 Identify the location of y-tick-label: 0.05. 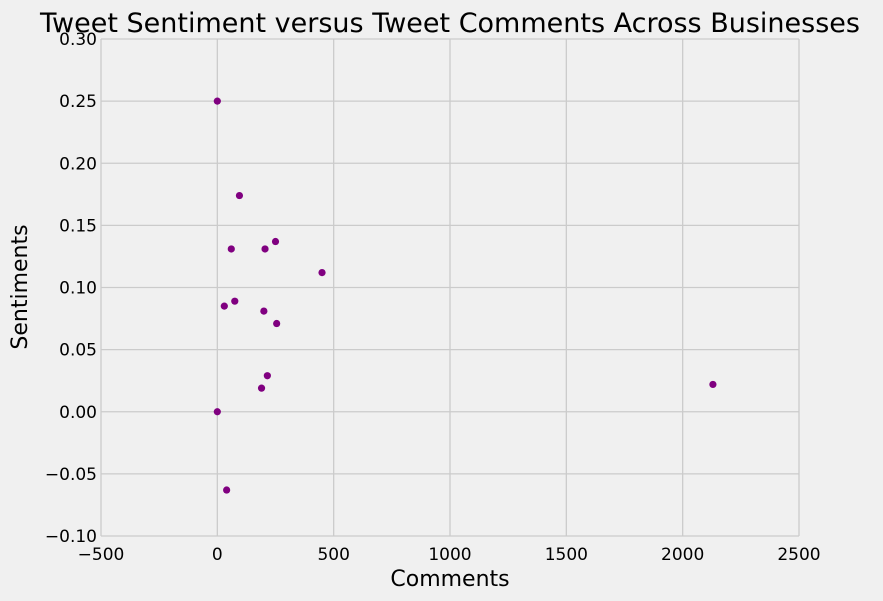
(78, 351).